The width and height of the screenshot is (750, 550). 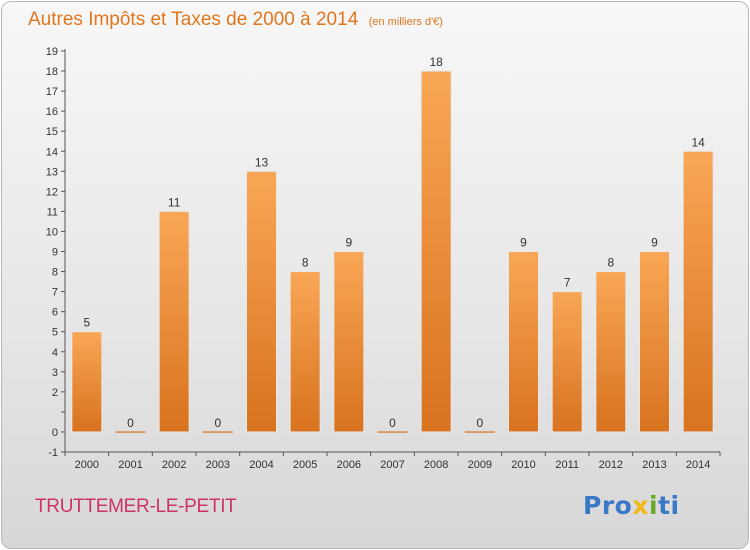 I want to click on data-label-2003: 0, so click(x=217, y=423).